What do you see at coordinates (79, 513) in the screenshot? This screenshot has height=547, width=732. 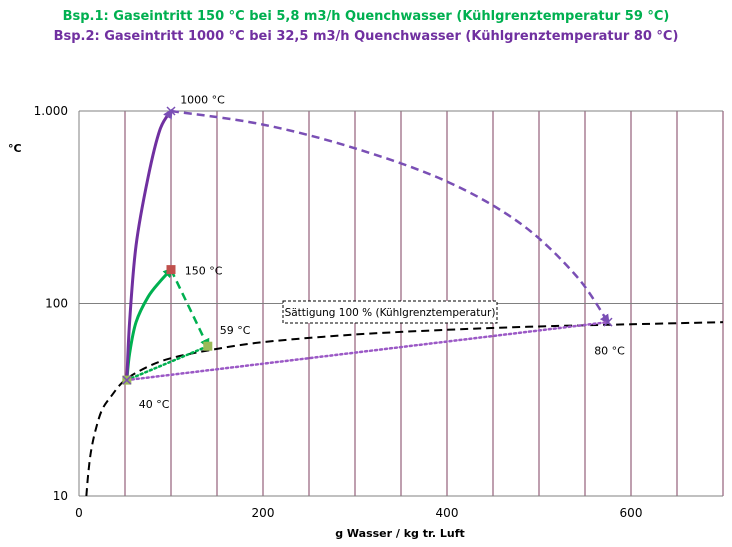 I see `x-tick-label: 0` at bounding box center [79, 513].